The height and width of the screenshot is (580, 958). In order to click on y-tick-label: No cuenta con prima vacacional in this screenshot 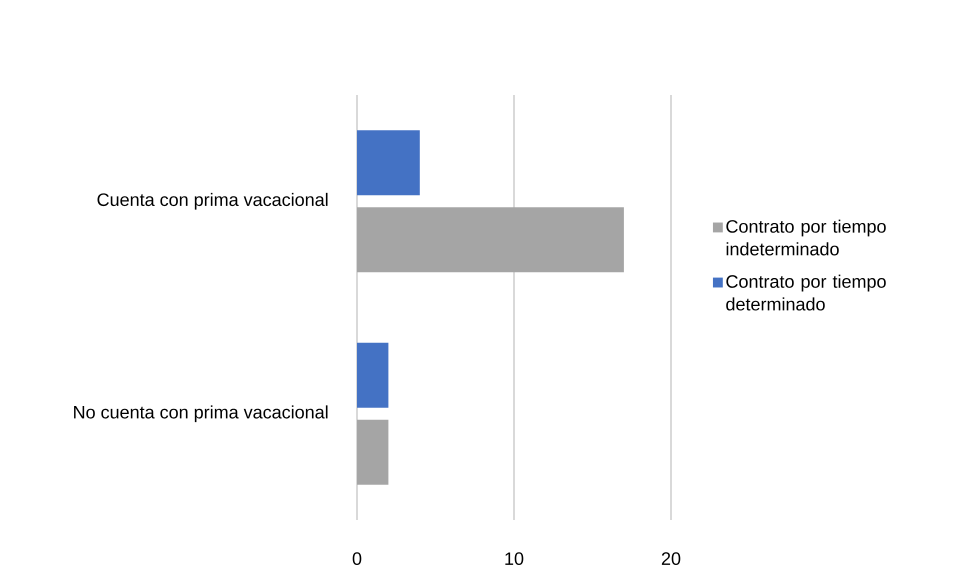, I will do `click(201, 413)`.